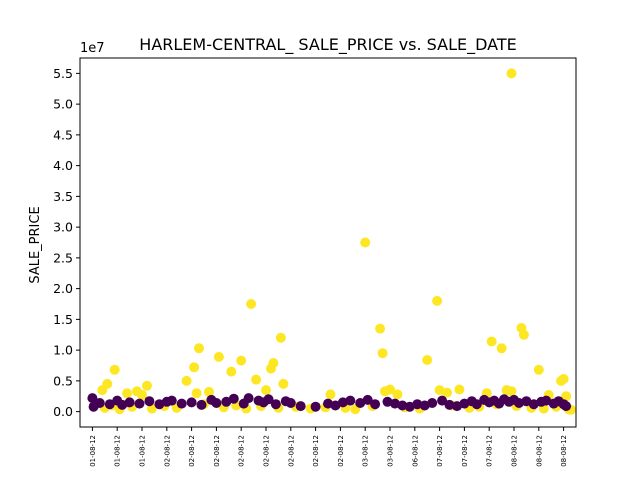  What do you see at coordinates (63, 104) in the screenshot?
I see `y-tick-label: 5.0` at bounding box center [63, 104].